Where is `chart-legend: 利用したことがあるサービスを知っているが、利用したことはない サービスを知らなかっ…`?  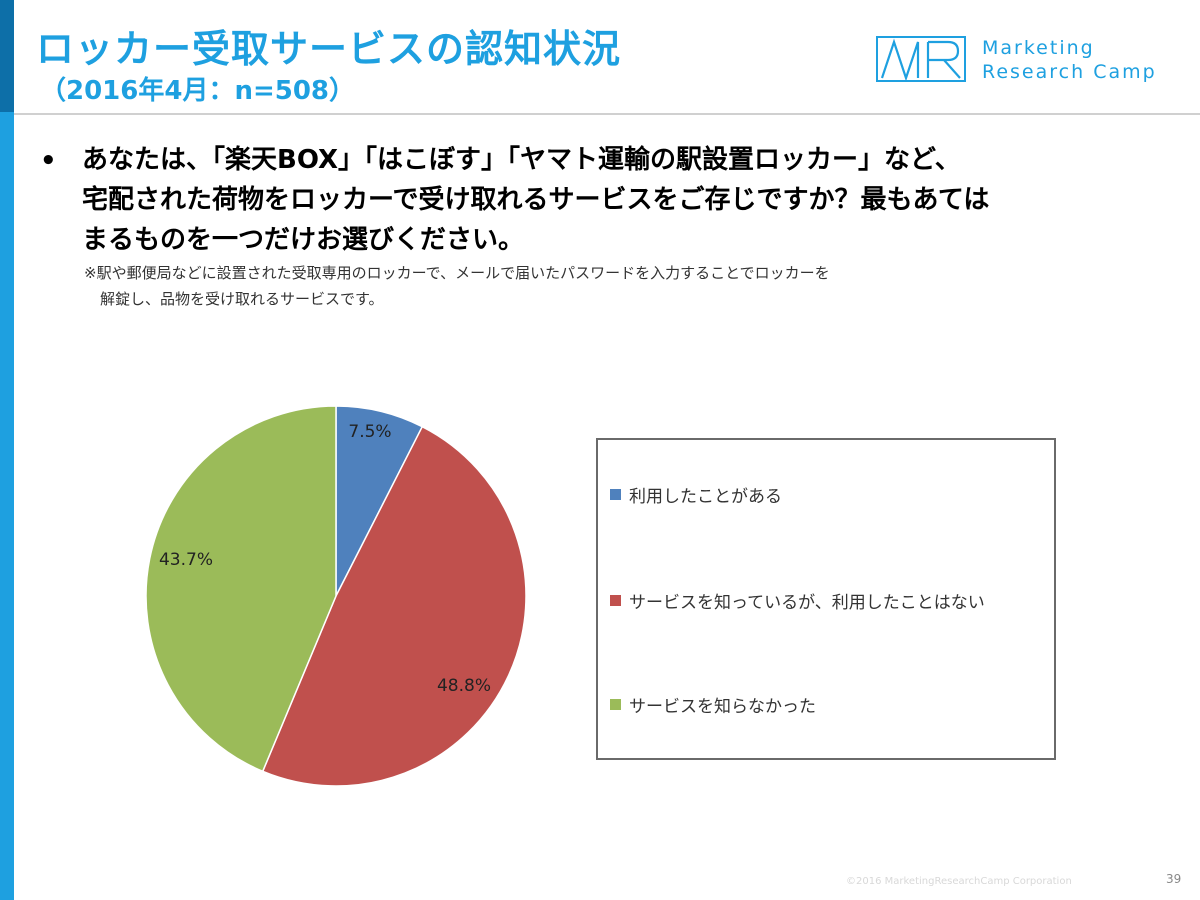
chart-legend: 利用したことがあるサービスを知っているが、利用したことはない サービスを知らなかっ… is located at coordinates (826, 599).